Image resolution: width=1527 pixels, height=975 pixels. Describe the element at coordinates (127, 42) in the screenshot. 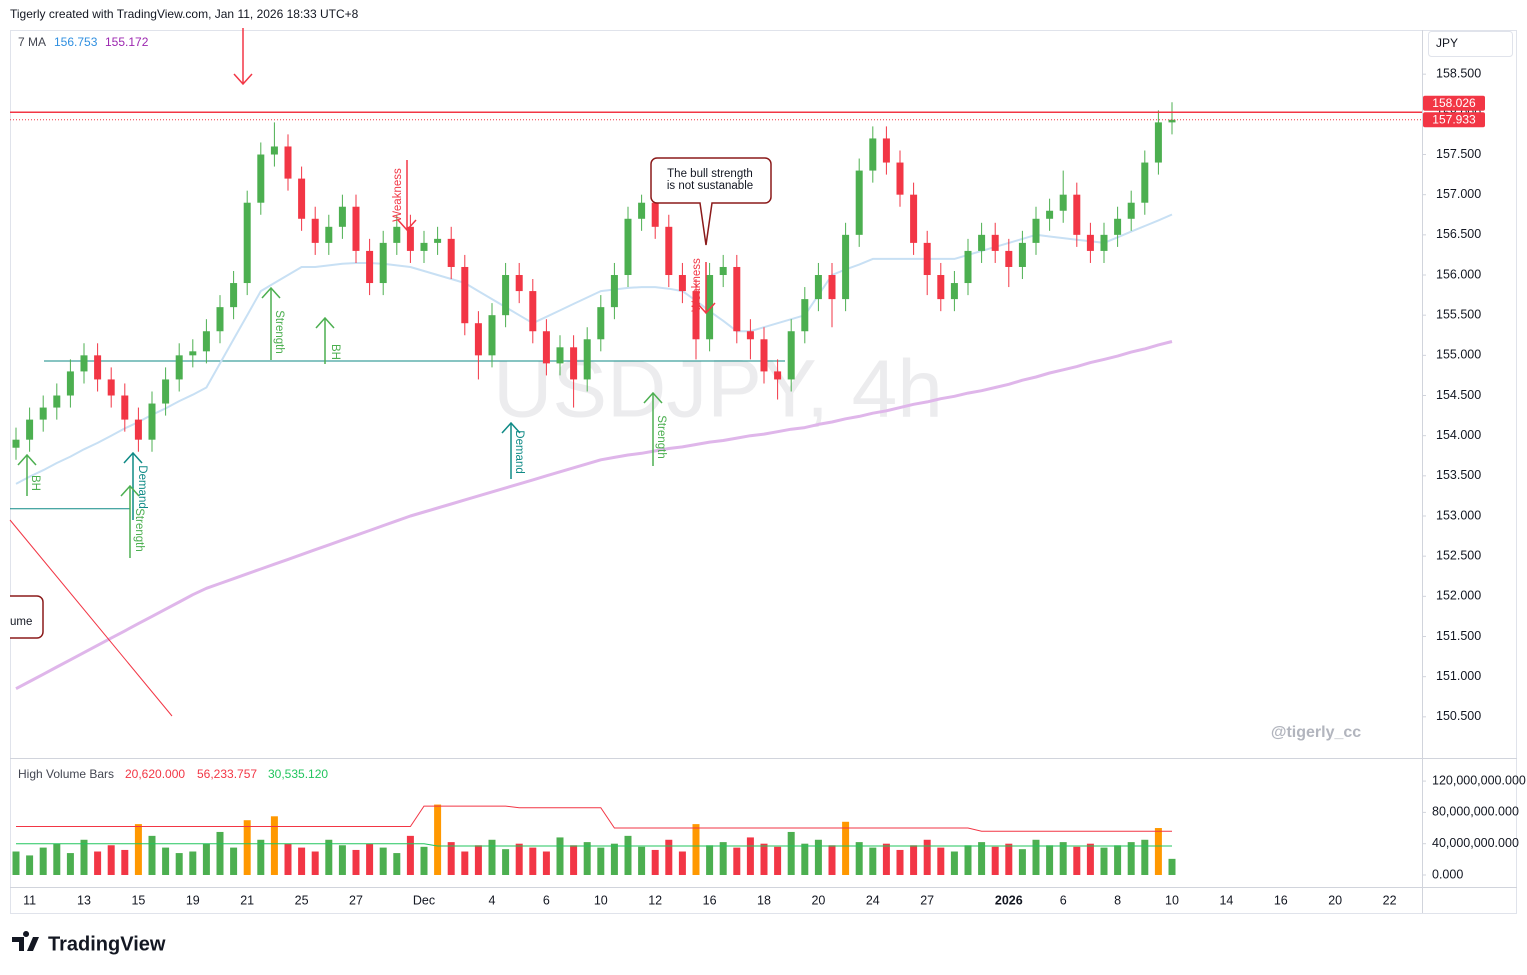

I see `legend-value: 155.172` at that location.